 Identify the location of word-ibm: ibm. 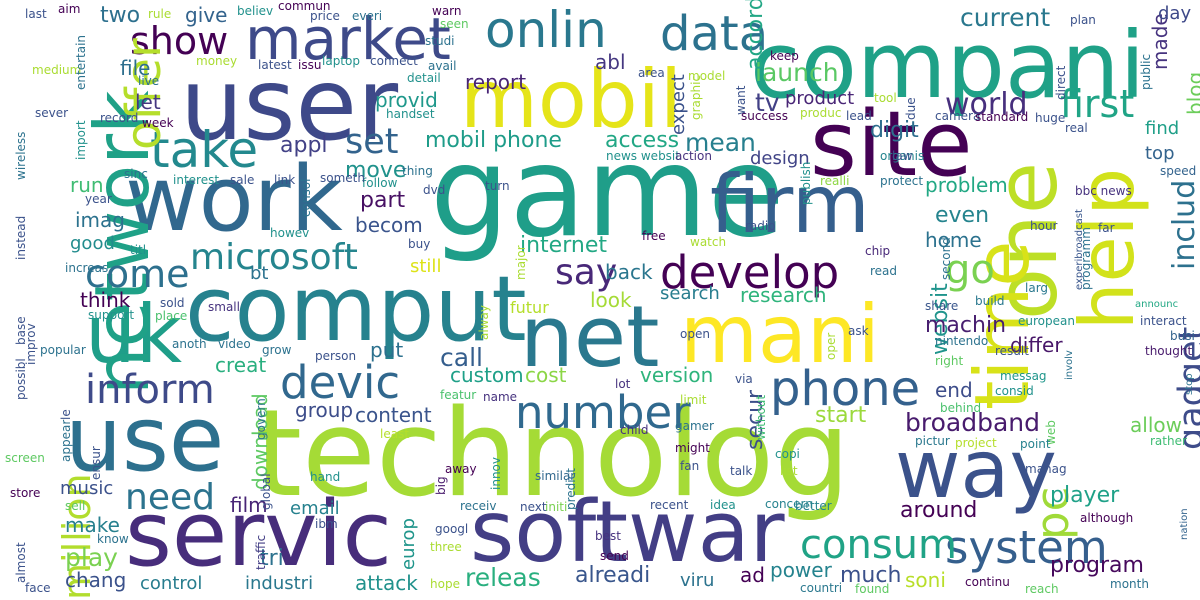
(326, 524).